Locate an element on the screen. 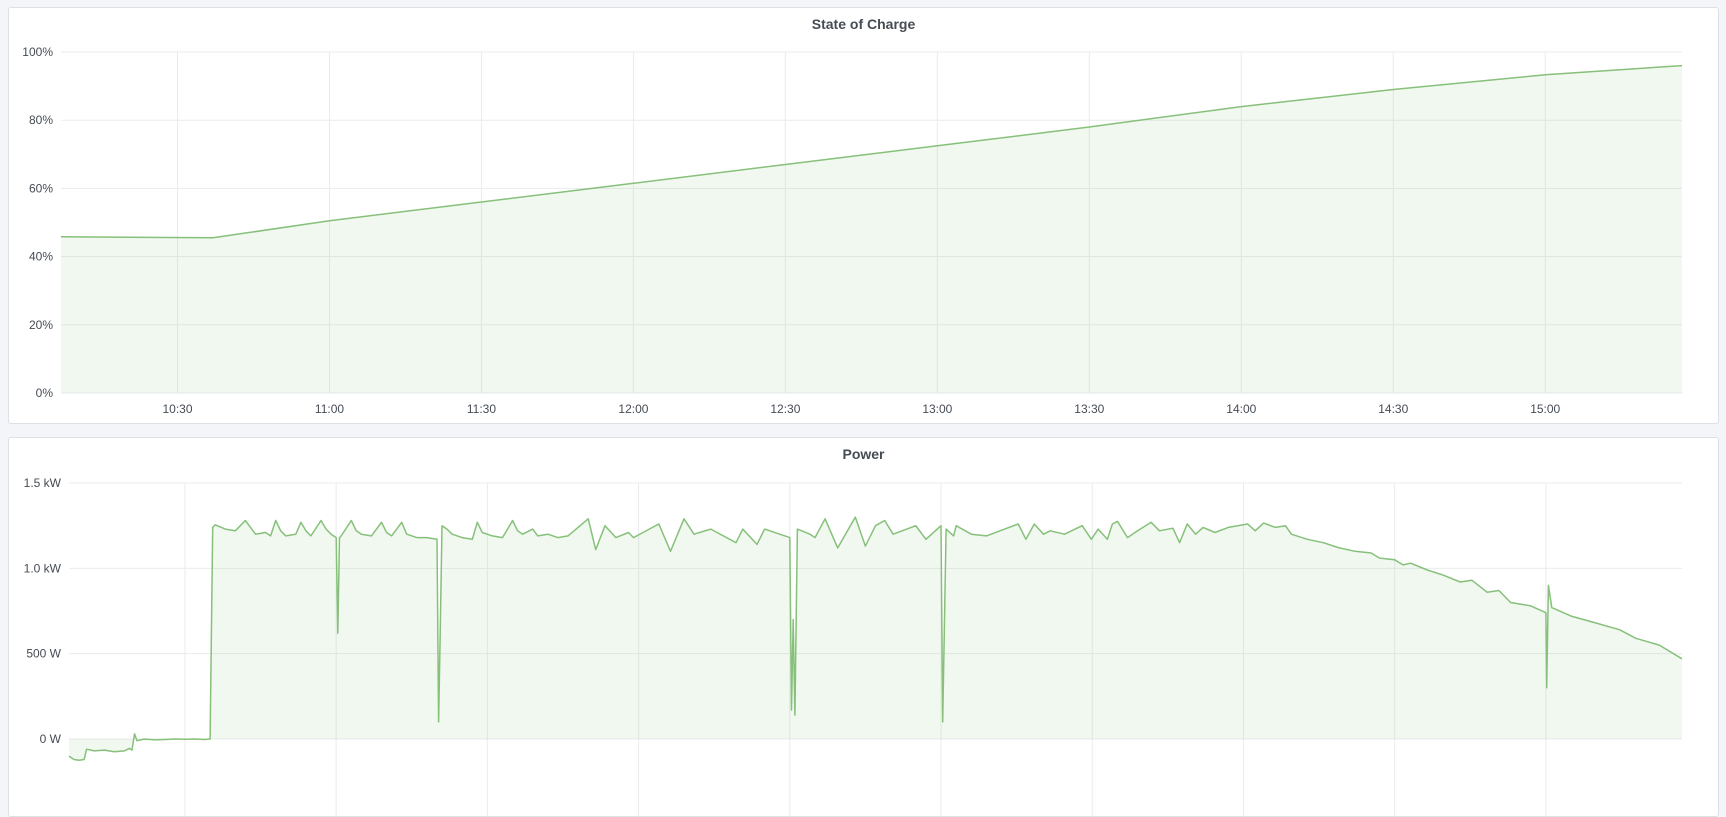 The width and height of the screenshot is (1726, 817). y-tick-label: 500 W is located at coordinates (43, 654).